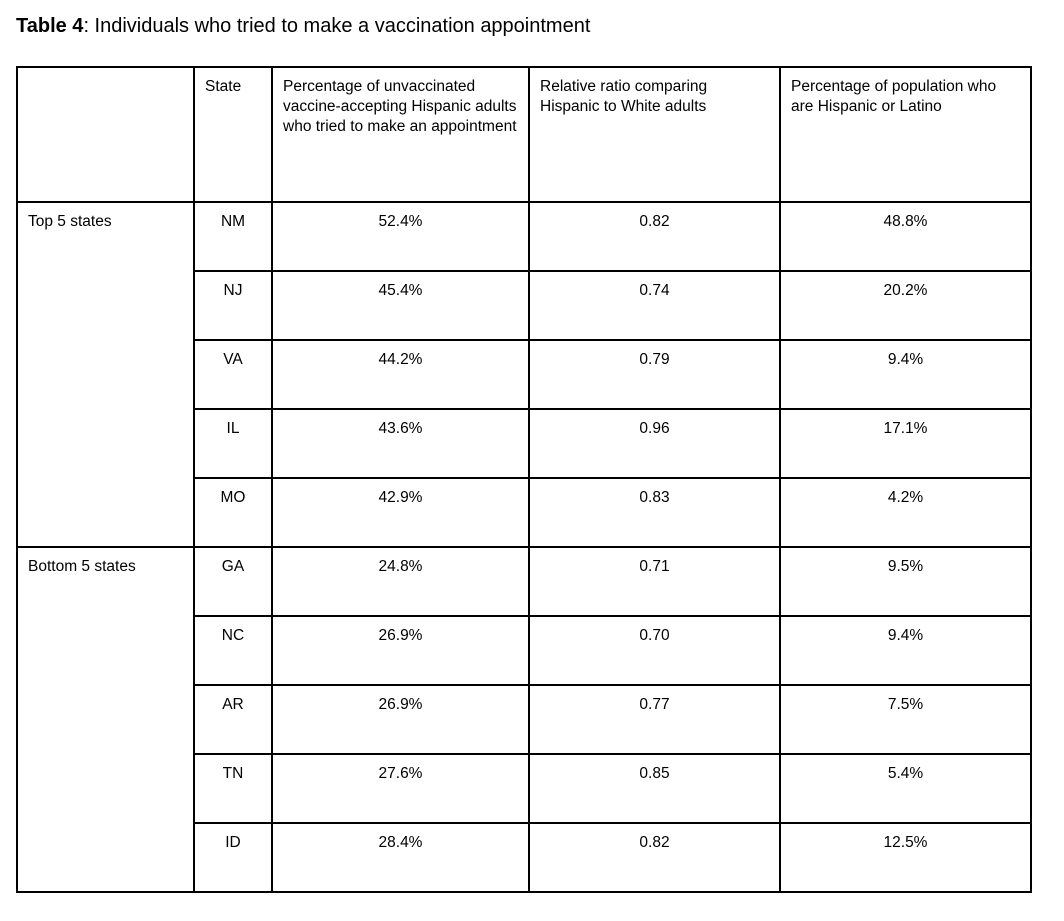 The height and width of the screenshot is (921, 1064). Describe the element at coordinates (654, 650) in the screenshot. I see `ratio-cell: 0.70` at that location.